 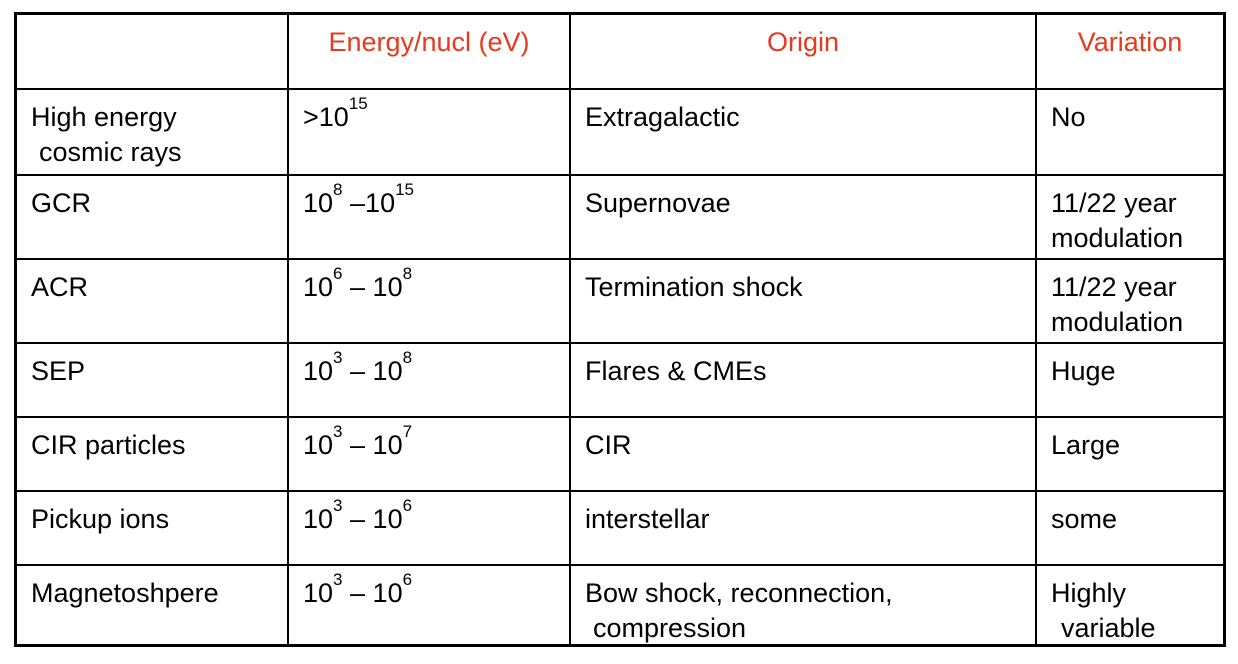 I want to click on origin-cell: Extragalactic, so click(x=803, y=132).